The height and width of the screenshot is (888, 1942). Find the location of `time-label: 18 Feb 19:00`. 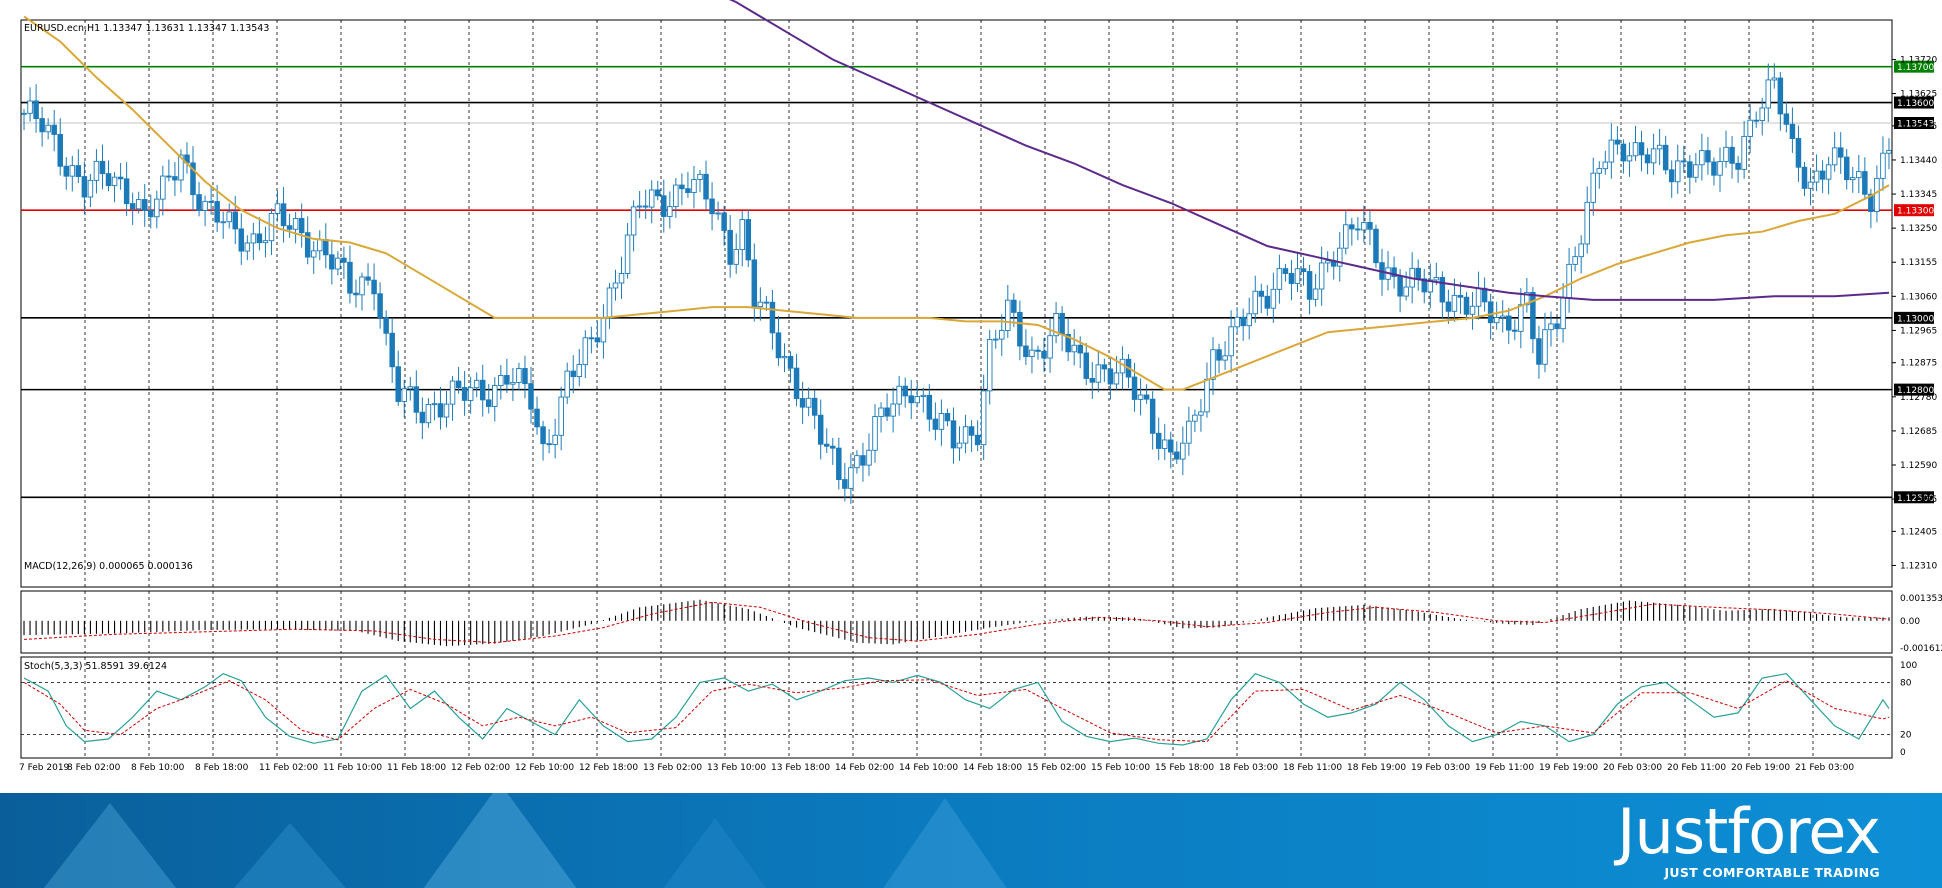

time-label: 18 Feb 19:00 is located at coordinates (1376, 768).